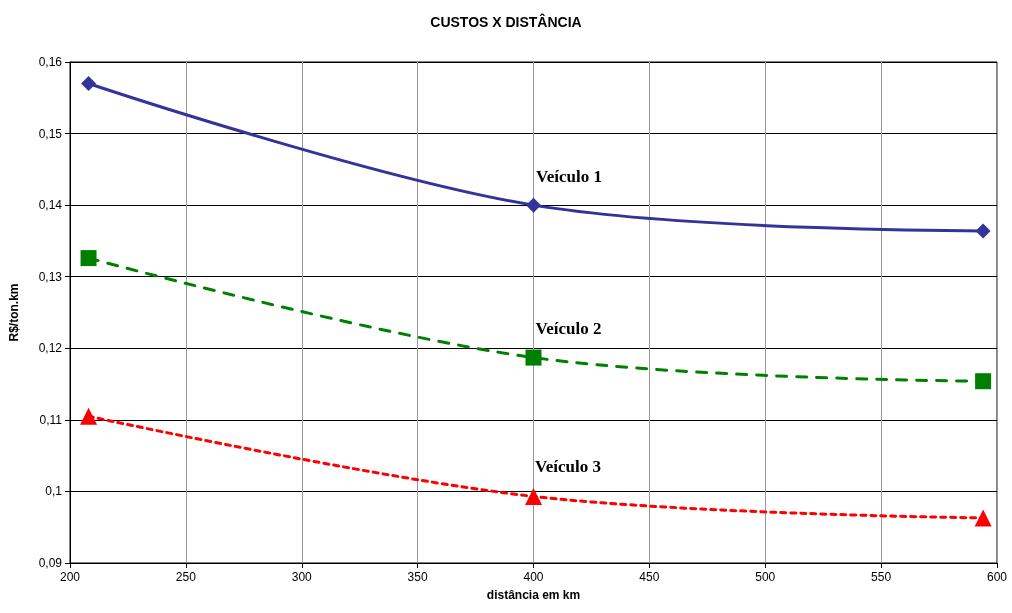 The image size is (1012, 613). I want to click on y-tick-label: 0,11, so click(51, 419).